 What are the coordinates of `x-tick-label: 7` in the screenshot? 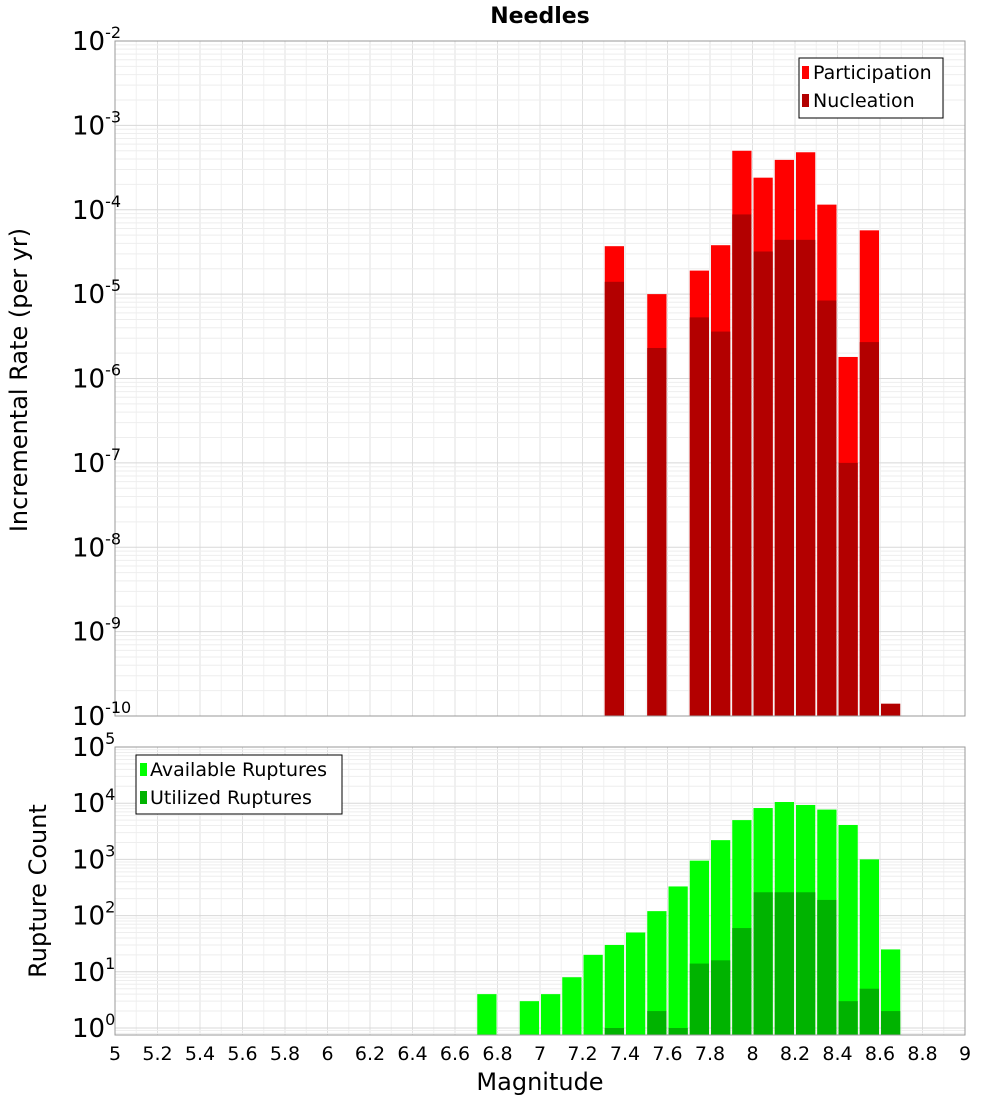 It's located at (540, 1054).